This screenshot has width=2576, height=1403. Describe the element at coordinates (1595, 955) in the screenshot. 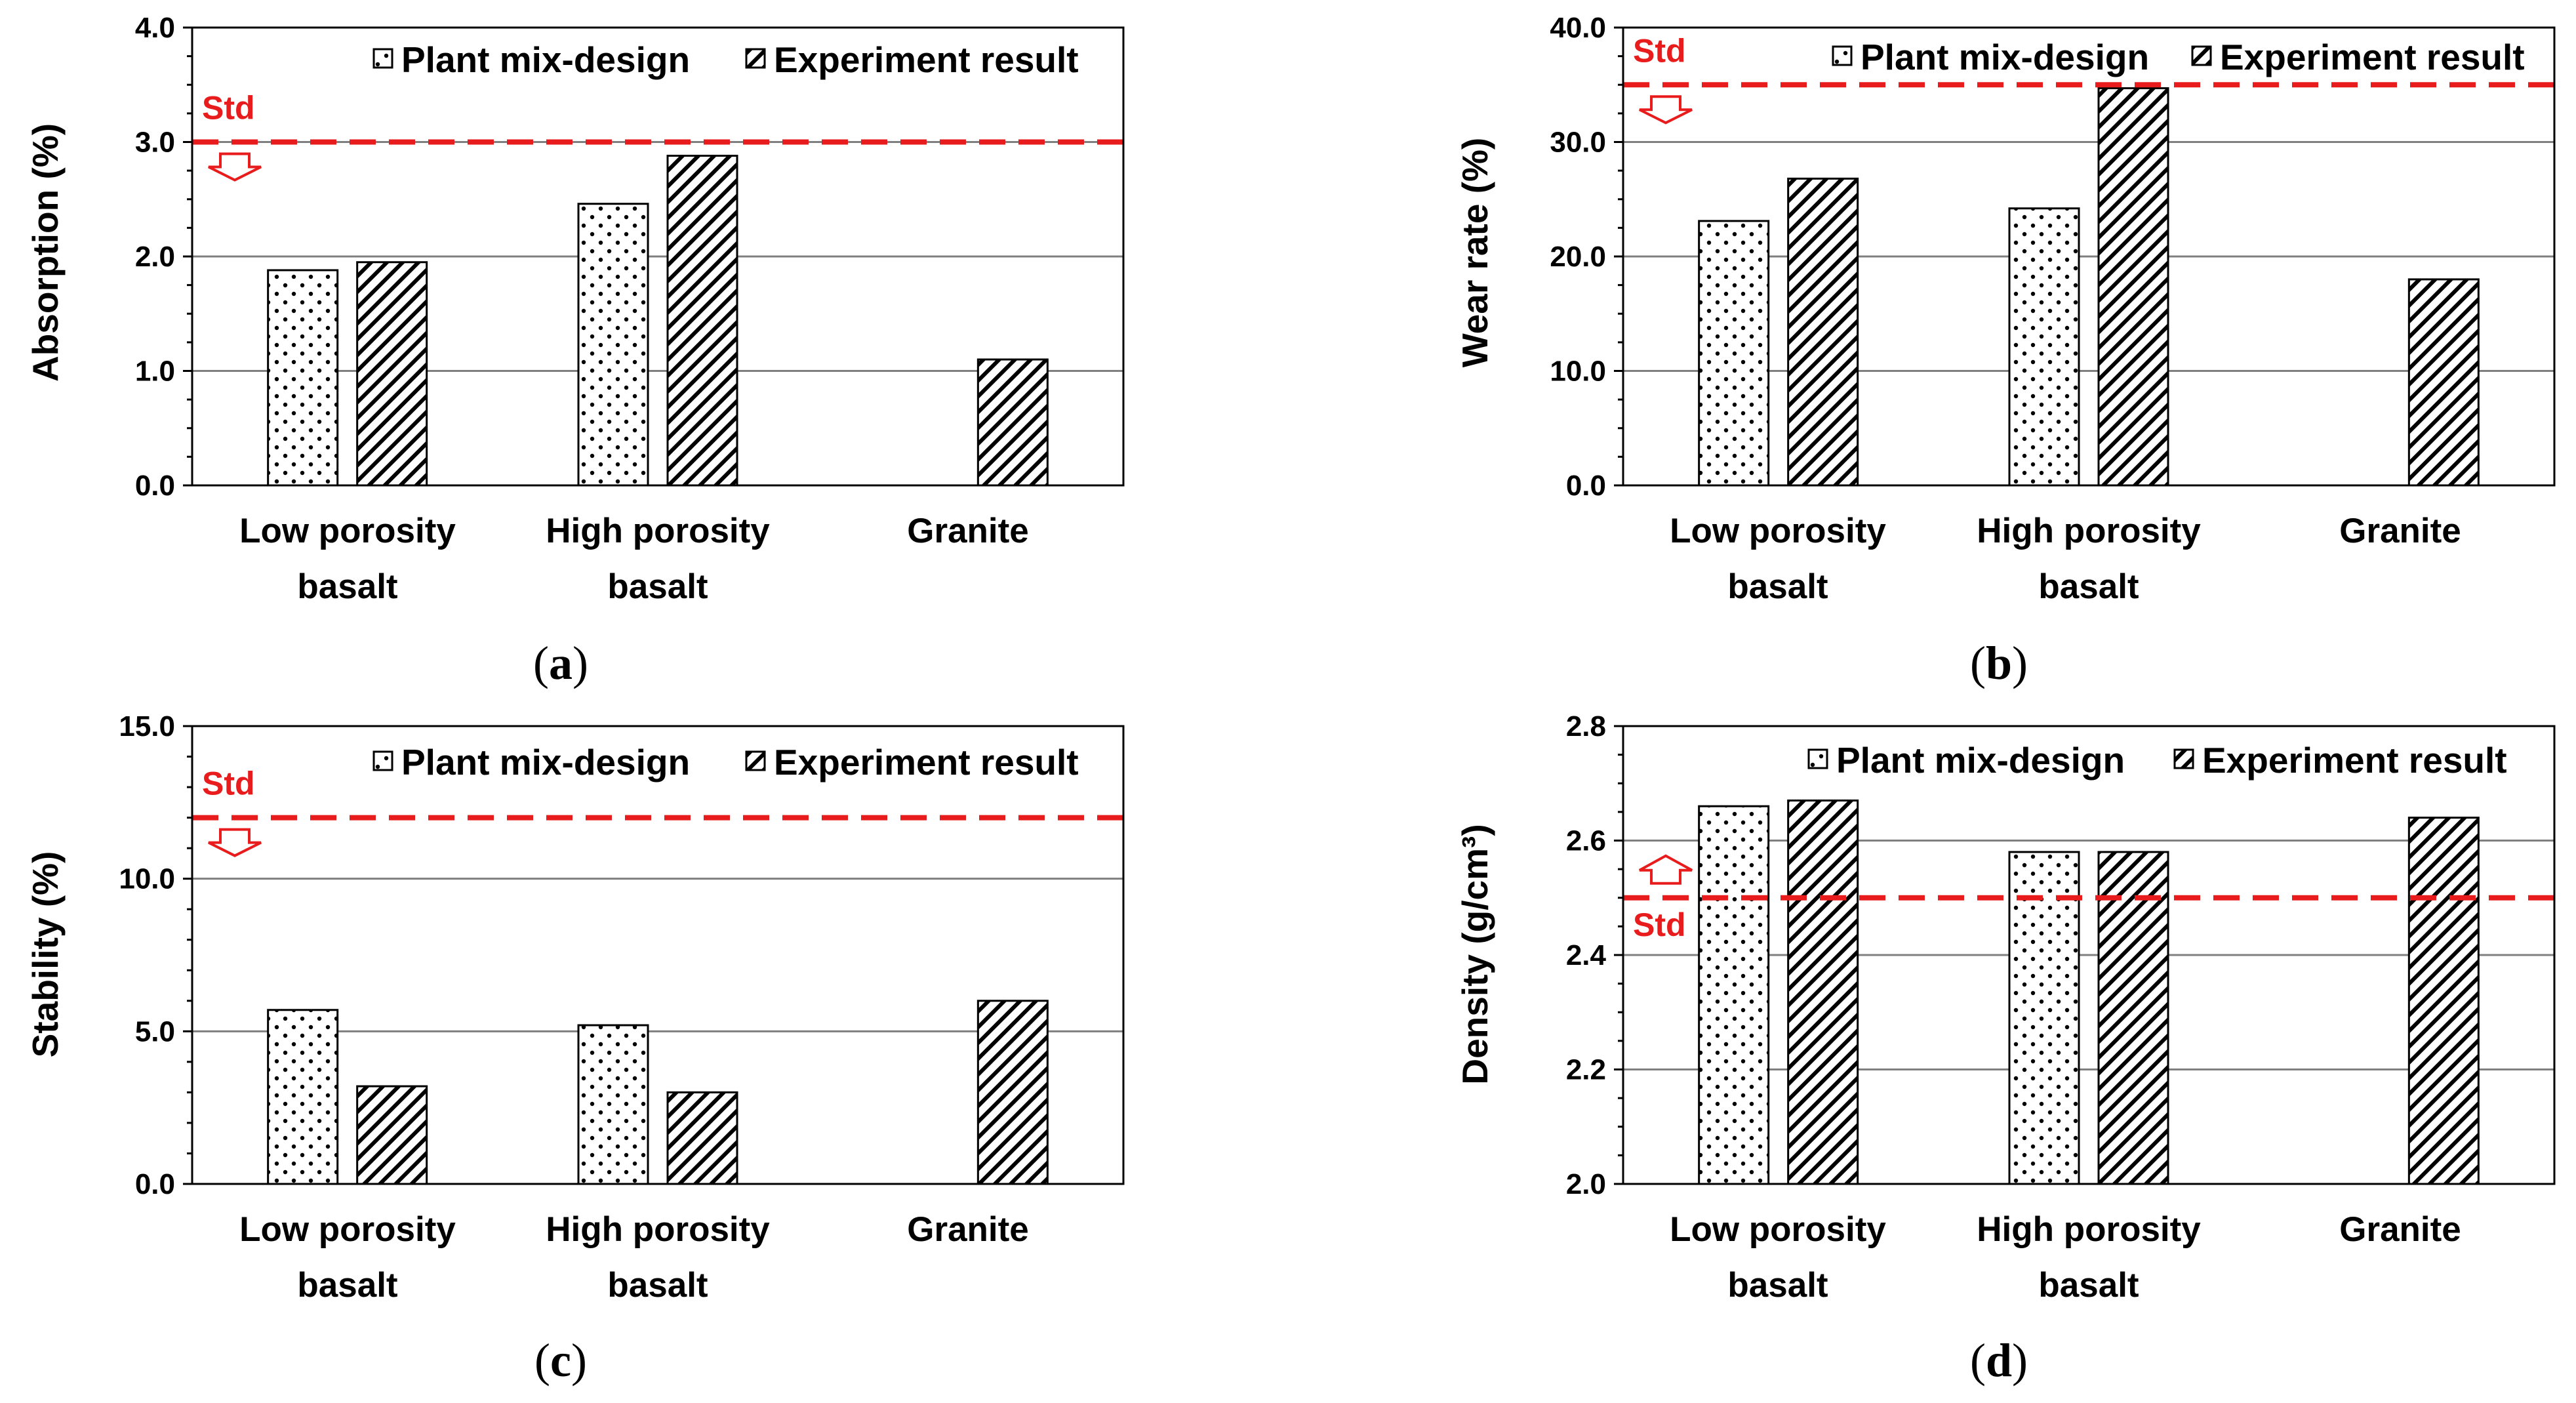

I see `y-ticks: 2.0 2.2 2.4 2.6 2.8` at that location.